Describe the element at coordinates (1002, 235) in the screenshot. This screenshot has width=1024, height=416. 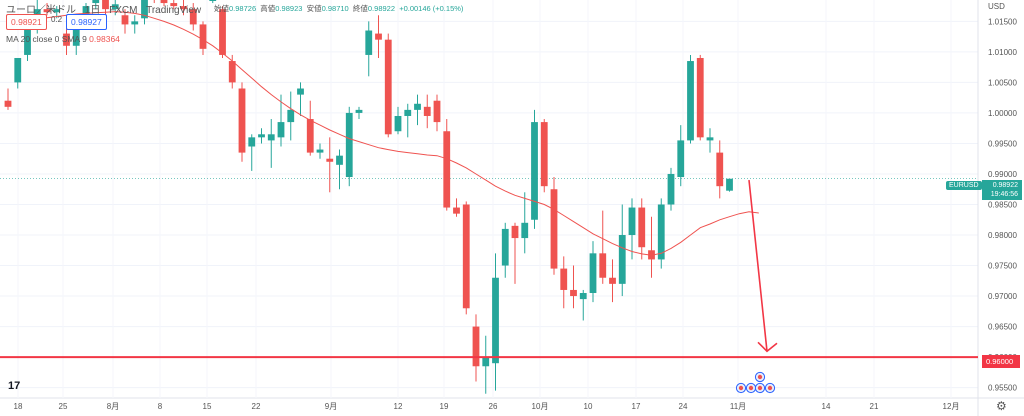
I see `y-tick-label: 0.98000` at that location.